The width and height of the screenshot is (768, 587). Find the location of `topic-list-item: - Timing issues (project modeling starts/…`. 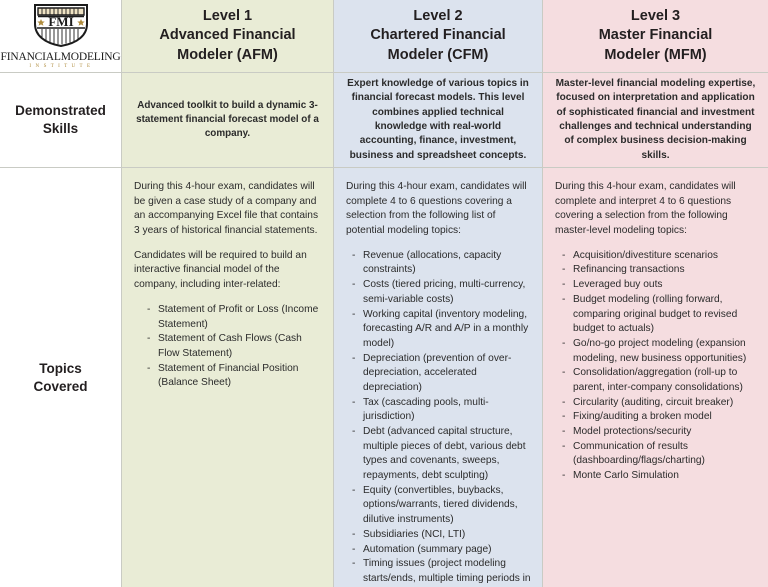

topic-list-item: - Timing issues (project modeling starts/… is located at coordinates (441, 572).